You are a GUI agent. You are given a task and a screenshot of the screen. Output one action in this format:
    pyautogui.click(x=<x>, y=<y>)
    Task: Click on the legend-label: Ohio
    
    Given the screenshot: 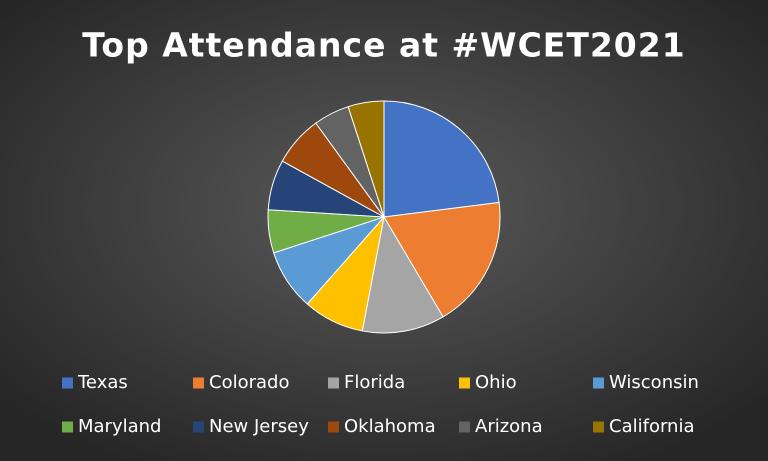 What is the action you would take?
    pyautogui.click(x=496, y=382)
    